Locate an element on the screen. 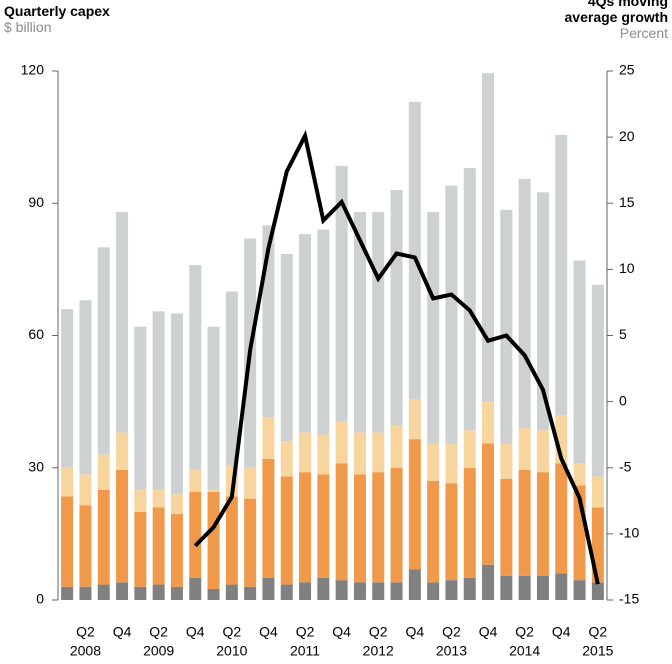 This screenshot has width=672, height=664. y2-tick-label: 10 is located at coordinates (627, 268).